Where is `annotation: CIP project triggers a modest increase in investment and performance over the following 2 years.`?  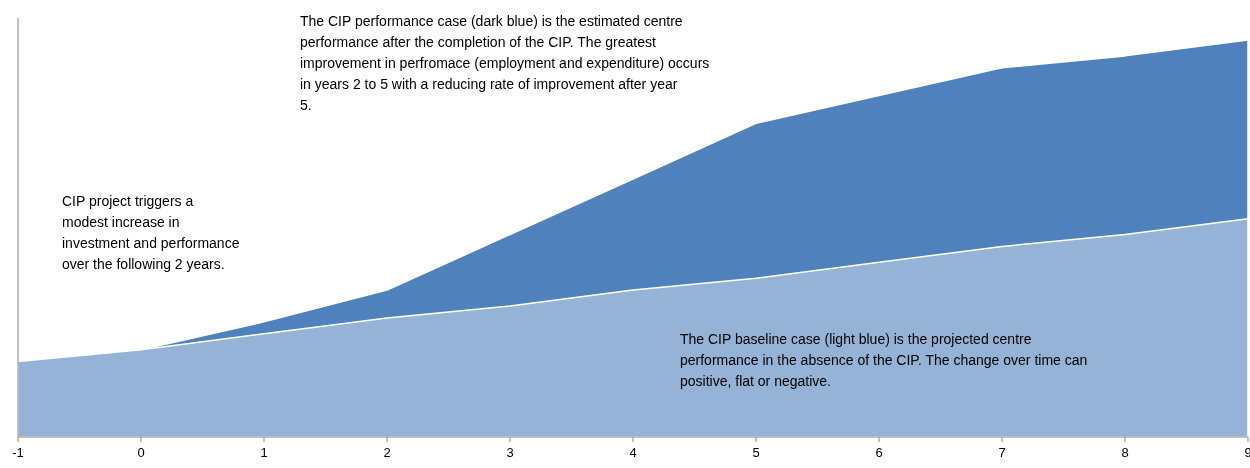
annotation: CIP project triggers a modest increase in investment and performance over the following 2 years. is located at coordinates (151, 232).